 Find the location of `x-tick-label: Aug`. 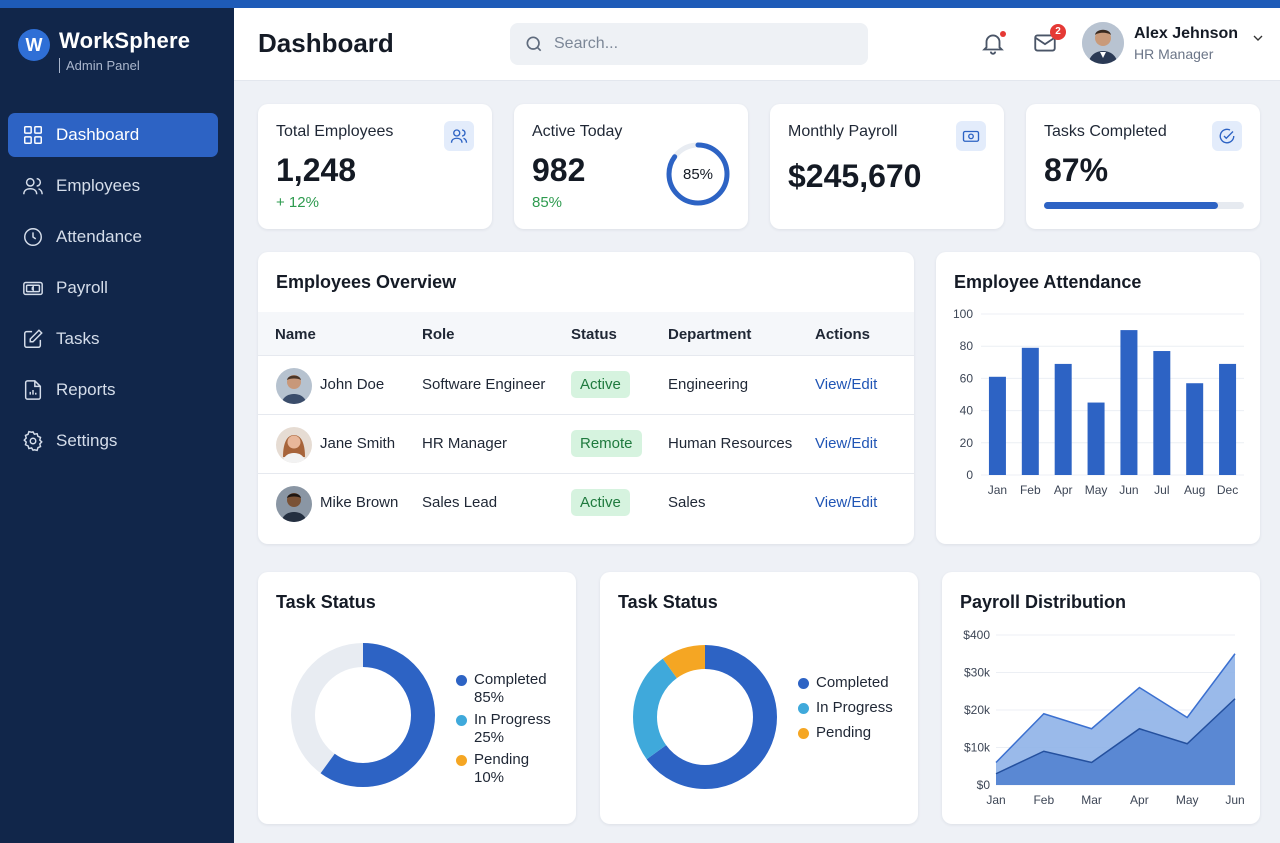

x-tick-label: Aug is located at coordinates (1194, 490).